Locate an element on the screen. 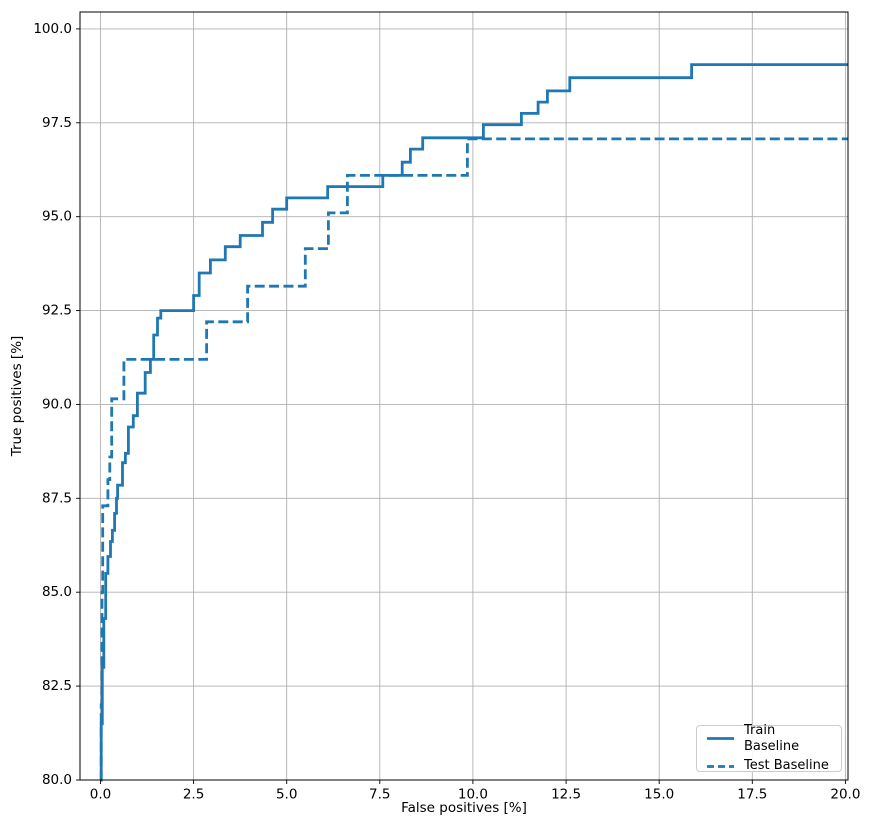  svg-text: 82.5 is located at coordinates (57, 686).